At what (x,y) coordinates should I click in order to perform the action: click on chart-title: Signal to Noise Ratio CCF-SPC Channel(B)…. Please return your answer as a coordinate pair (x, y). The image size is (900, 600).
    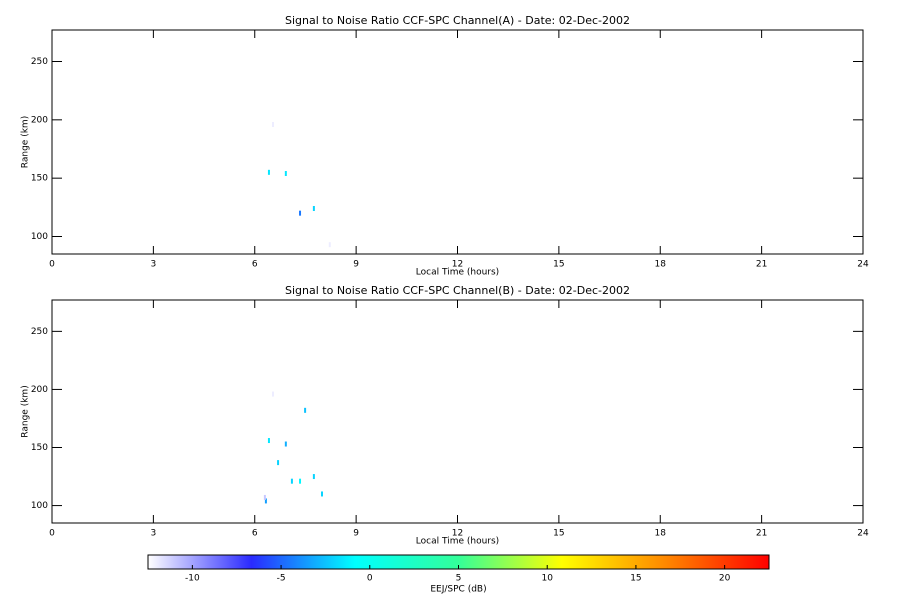
    Looking at the image, I should click on (457, 290).